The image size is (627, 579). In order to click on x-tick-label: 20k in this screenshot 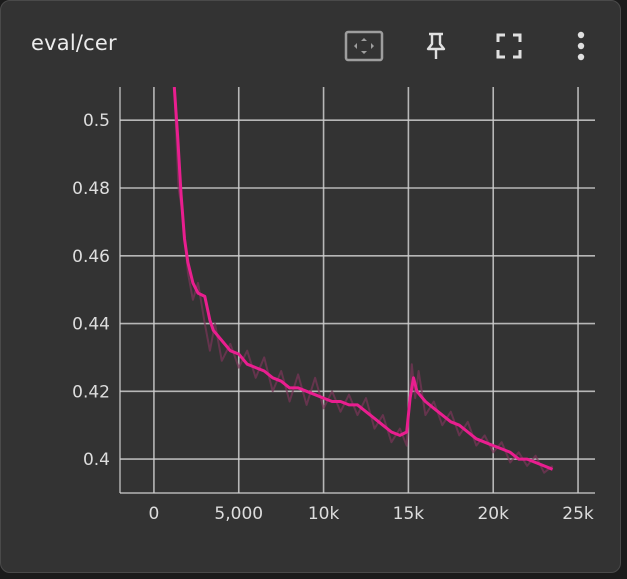, I will do `click(493, 514)`.